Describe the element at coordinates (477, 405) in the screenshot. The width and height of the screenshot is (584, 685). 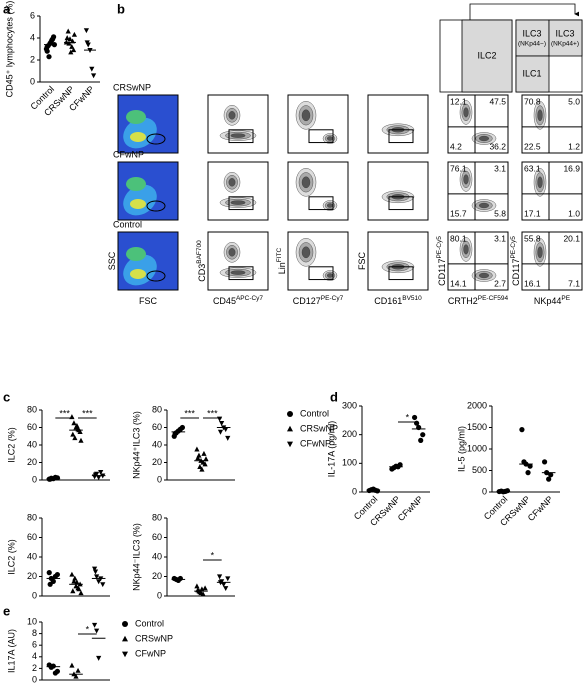
I see `y-tick-label: 2000` at that location.